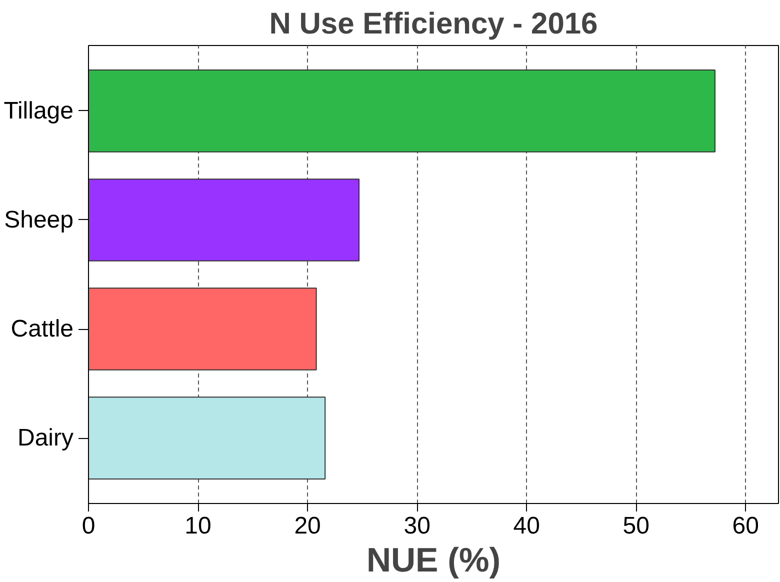 The width and height of the screenshot is (780, 582). What do you see at coordinates (417, 526) in the screenshot?
I see `x-tick-label: 30` at bounding box center [417, 526].